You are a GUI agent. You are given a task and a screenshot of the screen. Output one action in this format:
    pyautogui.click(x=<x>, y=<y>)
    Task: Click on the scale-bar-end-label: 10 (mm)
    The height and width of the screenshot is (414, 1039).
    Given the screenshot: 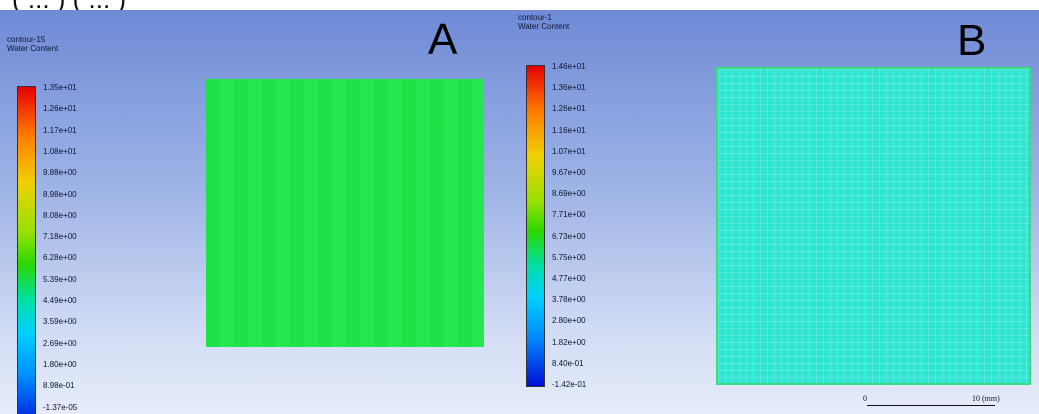 What is the action you would take?
    pyautogui.click(x=986, y=398)
    